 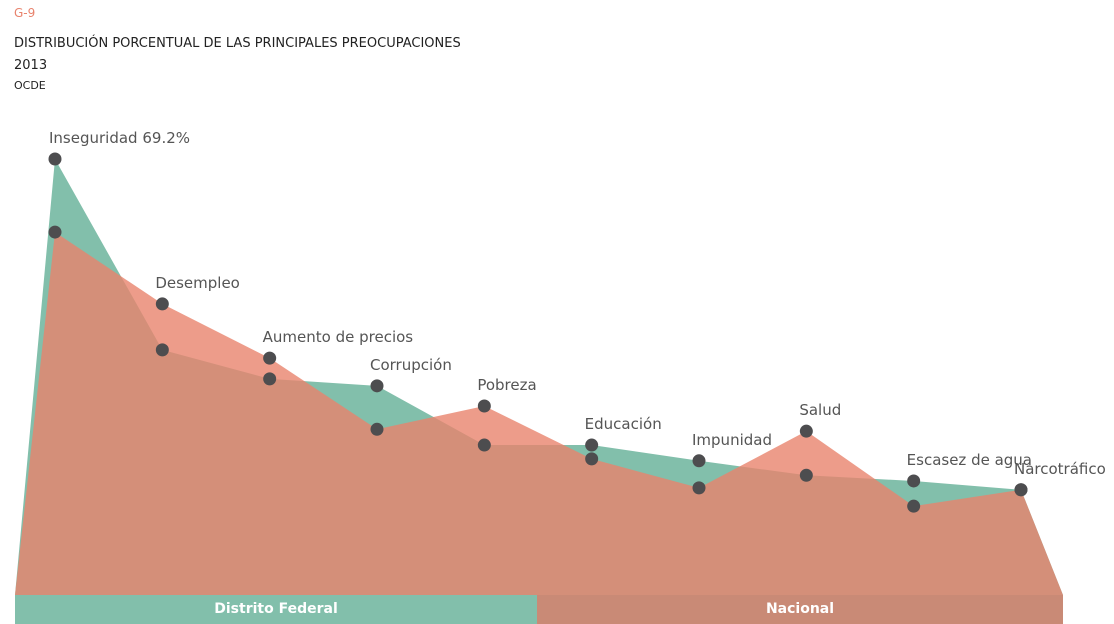 I want to click on category-text: Narcotráfico, so click(x=1060, y=468).